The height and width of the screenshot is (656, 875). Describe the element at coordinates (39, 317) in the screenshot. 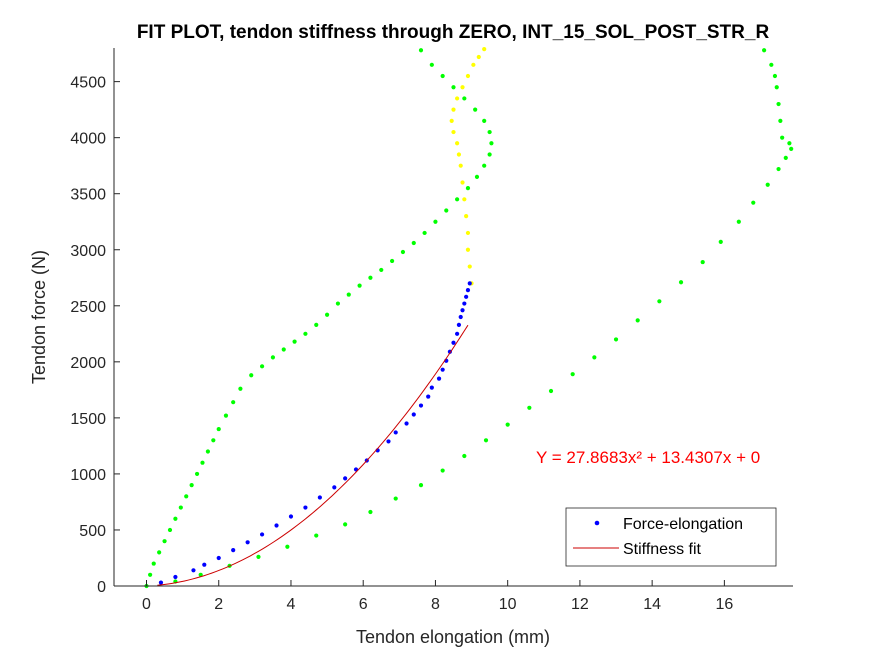

I see `y-axis-label: Tendon force (N)` at that location.